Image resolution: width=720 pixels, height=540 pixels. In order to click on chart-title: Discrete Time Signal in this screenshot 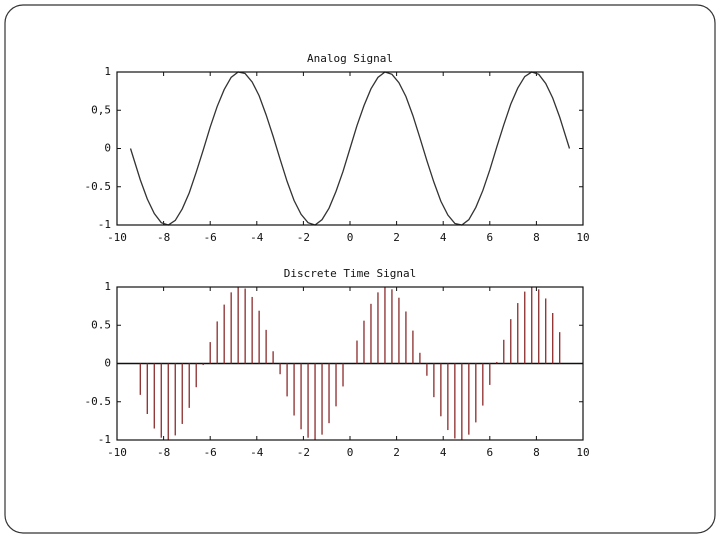, I will do `click(350, 273)`.